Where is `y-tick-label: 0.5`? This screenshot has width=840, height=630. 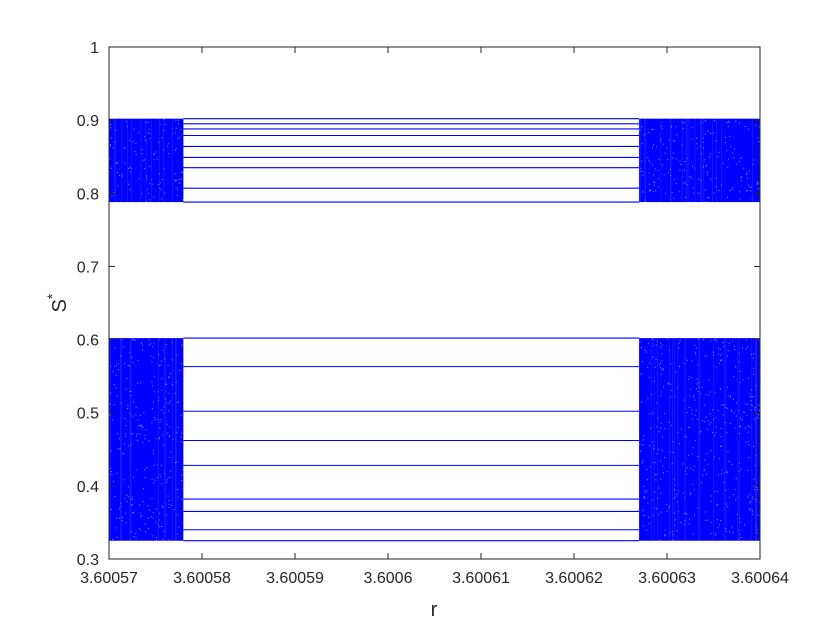 y-tick-label: 0.5 is located at coordinates (88, 414).